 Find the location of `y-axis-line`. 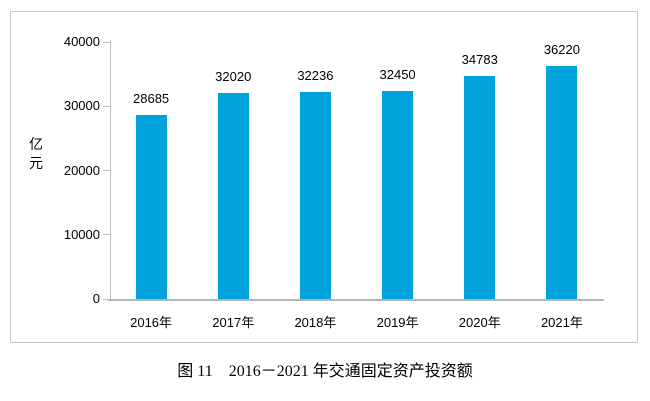

y-axis-line is located at coordinates (110, 170).